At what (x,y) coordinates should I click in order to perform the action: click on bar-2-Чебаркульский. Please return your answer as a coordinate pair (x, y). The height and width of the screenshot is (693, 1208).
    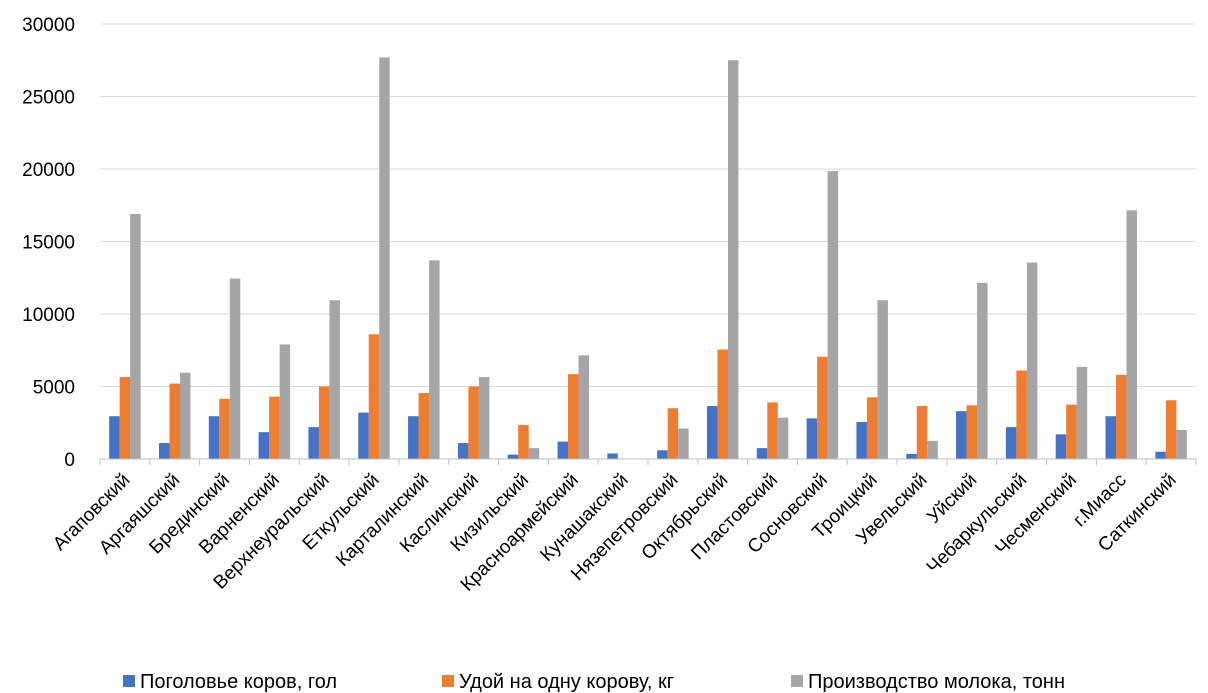
    Looking at the image, I should click on (1021, 414).